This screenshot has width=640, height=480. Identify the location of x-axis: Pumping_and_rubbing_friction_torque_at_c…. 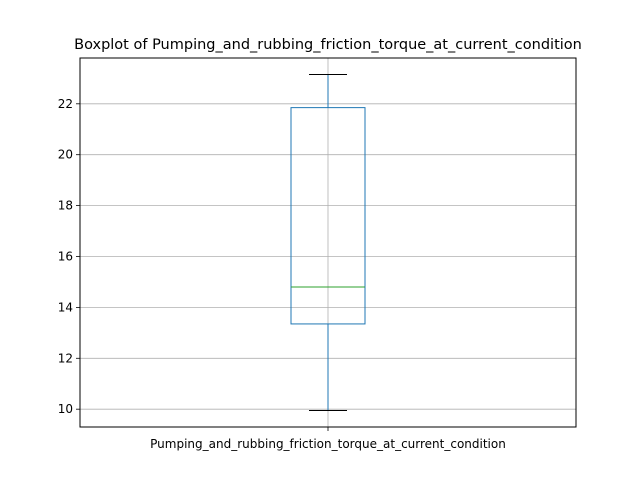
(328, 439).